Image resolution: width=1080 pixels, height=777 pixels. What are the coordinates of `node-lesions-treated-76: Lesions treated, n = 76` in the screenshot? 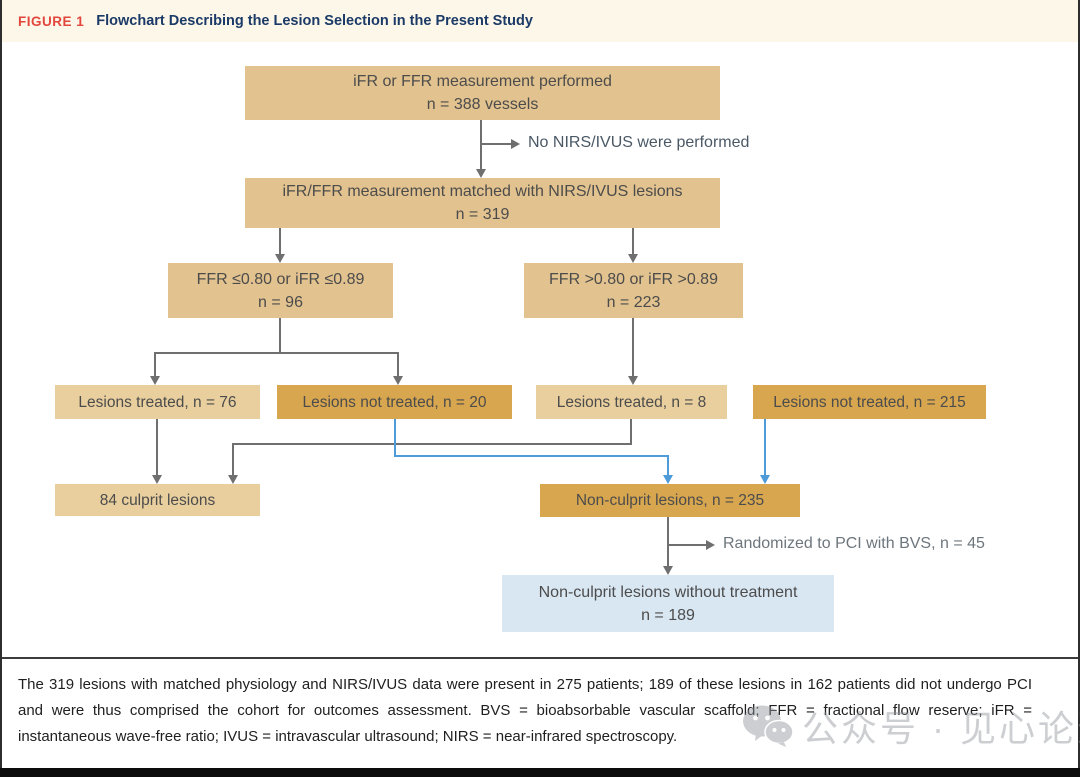 It's located at (157, 402).